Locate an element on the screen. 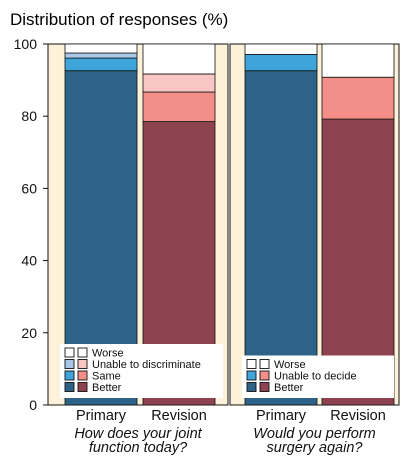 The width and height of the screenshot is (402, 459). y-tick-label-20: 20 is located at coordinates (29, 333).